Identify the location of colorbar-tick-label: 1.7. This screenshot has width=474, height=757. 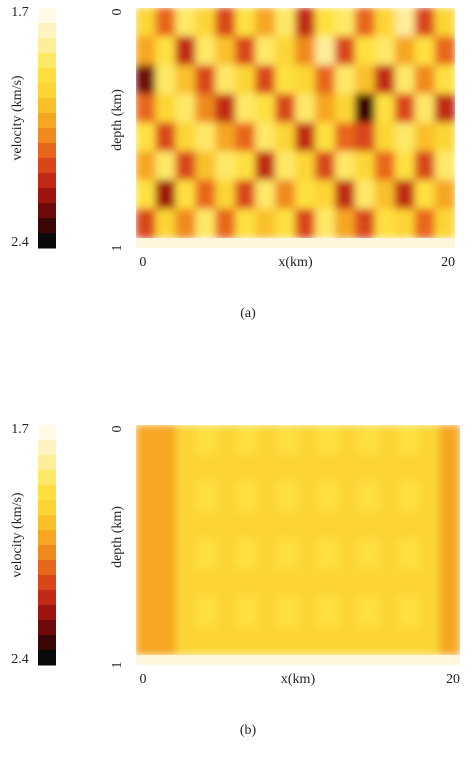
(20, 429).